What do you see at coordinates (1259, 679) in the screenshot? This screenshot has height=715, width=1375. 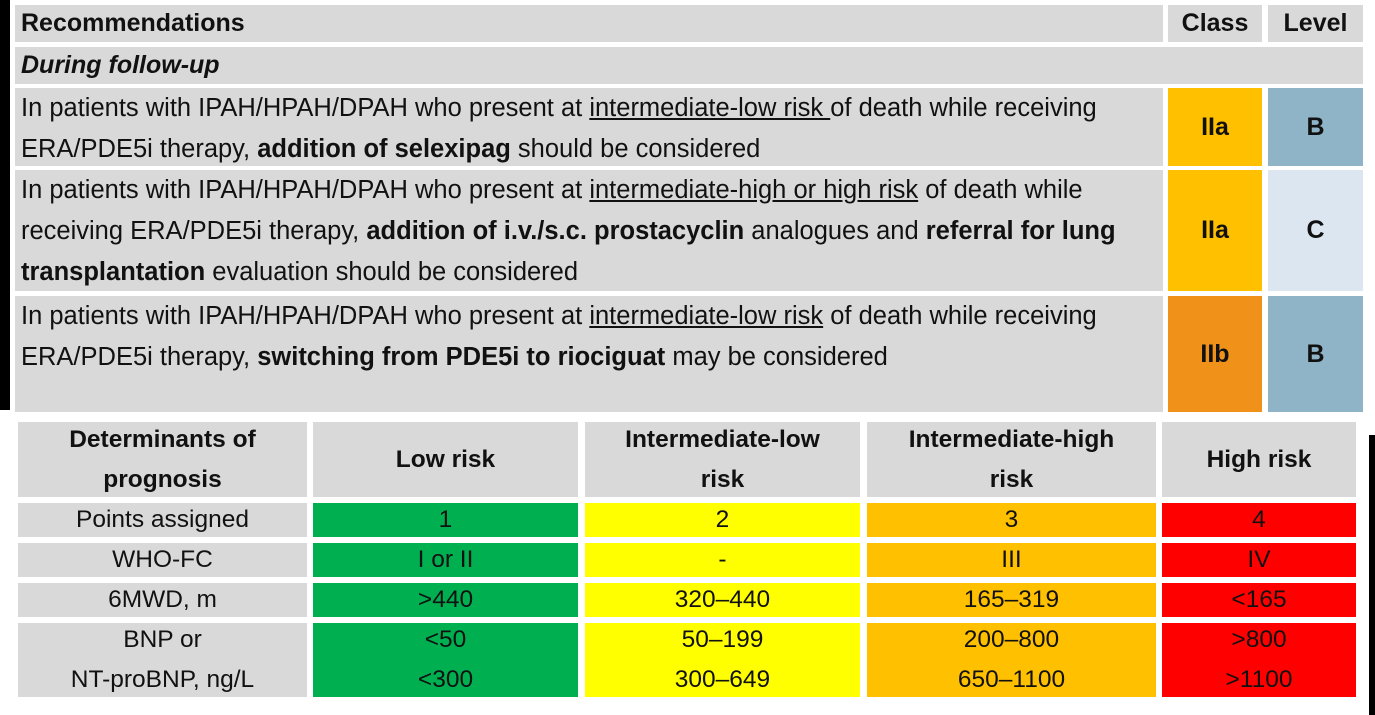 I see `cell-line: >1100` at bounding box center [1259, 679].